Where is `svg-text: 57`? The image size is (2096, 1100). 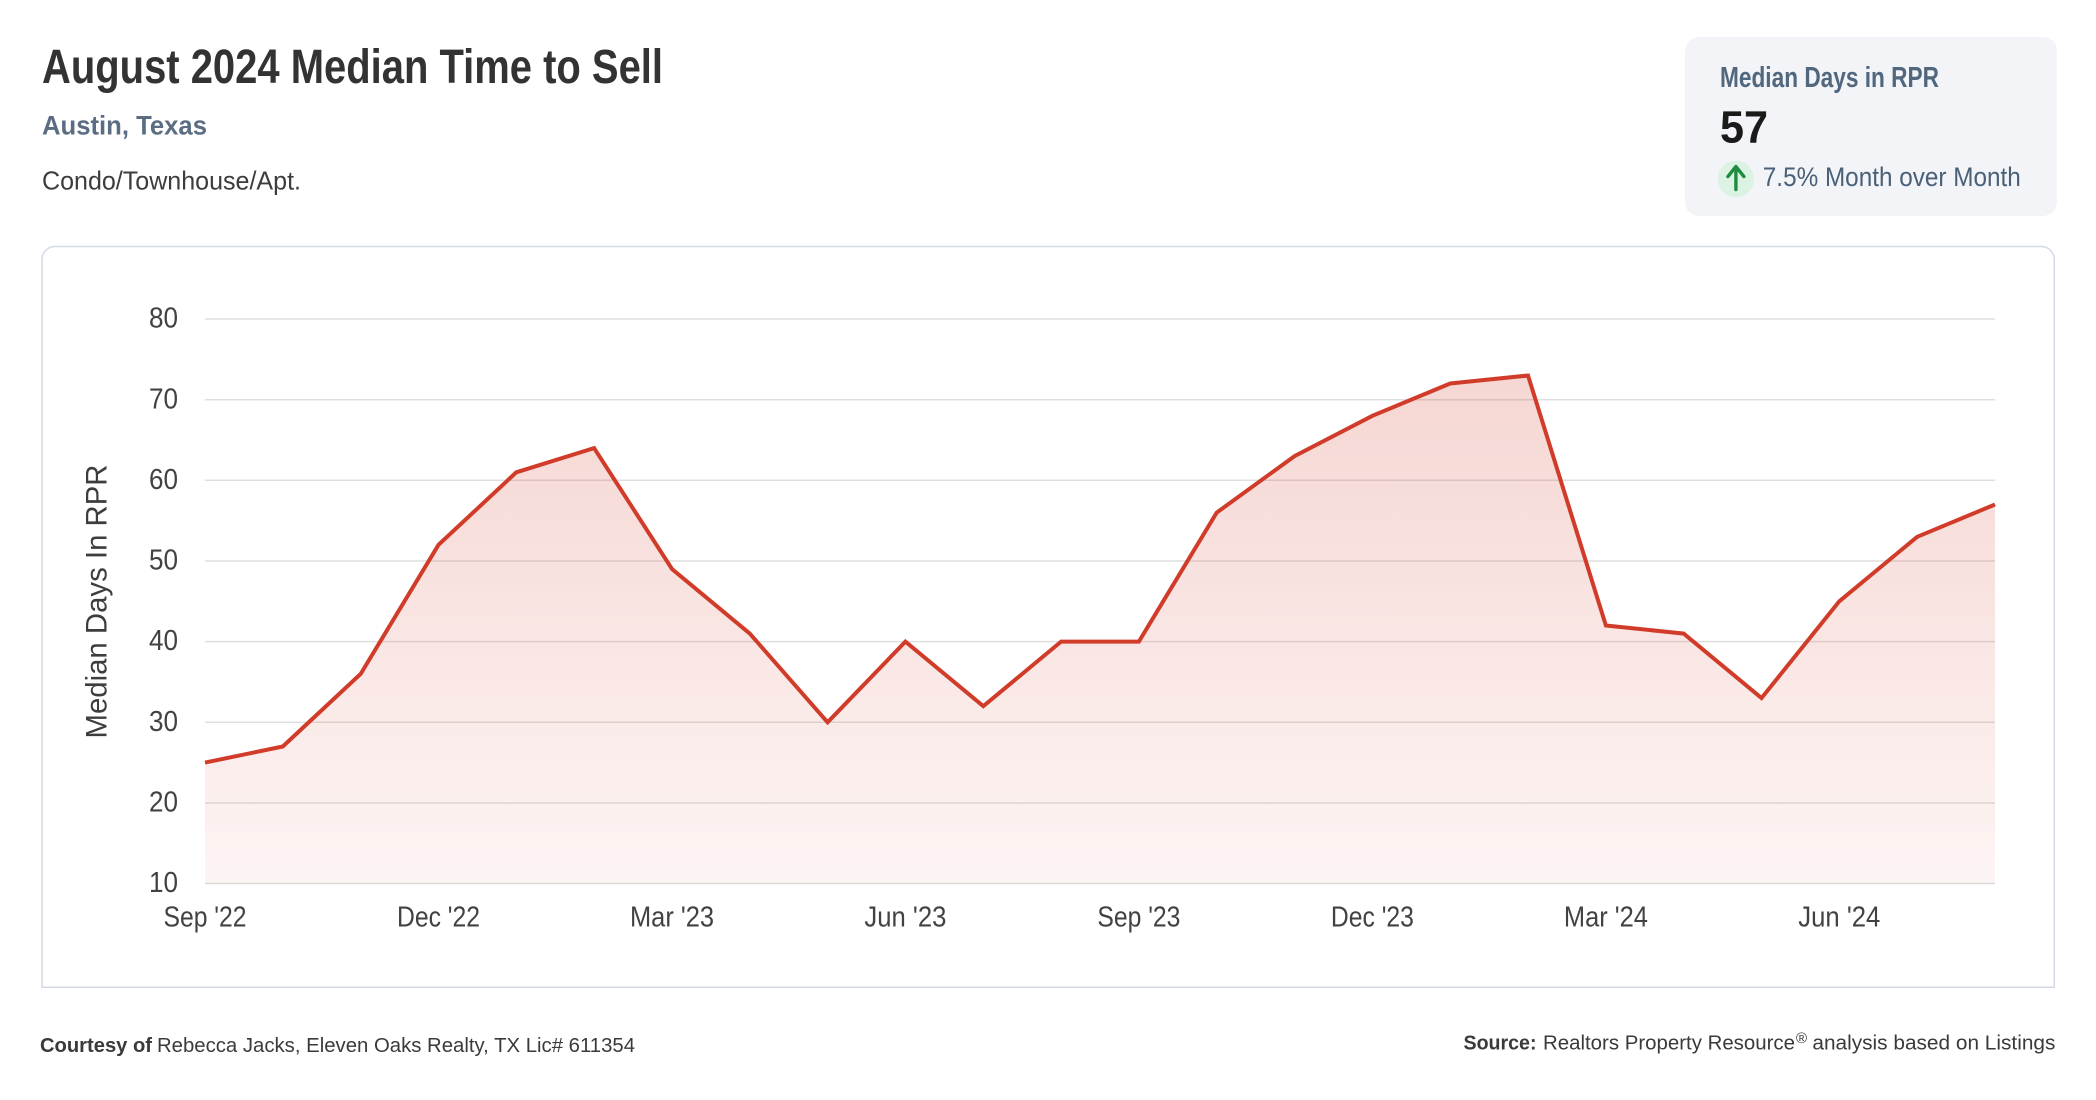
svg-text: 57 is located at coordinates (1744, 126).